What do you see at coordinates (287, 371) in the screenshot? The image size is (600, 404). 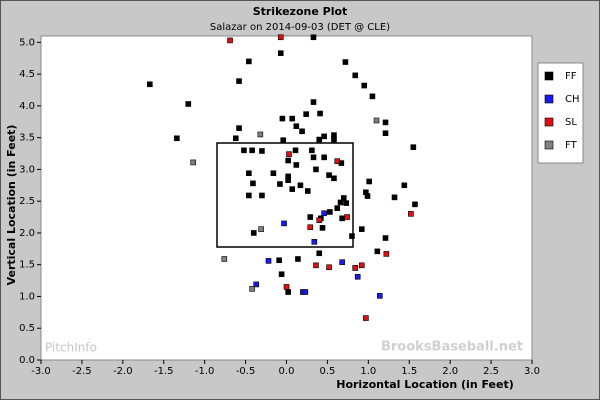 I see `x-tick-label: 0.0` at bounding box center [287, 371].